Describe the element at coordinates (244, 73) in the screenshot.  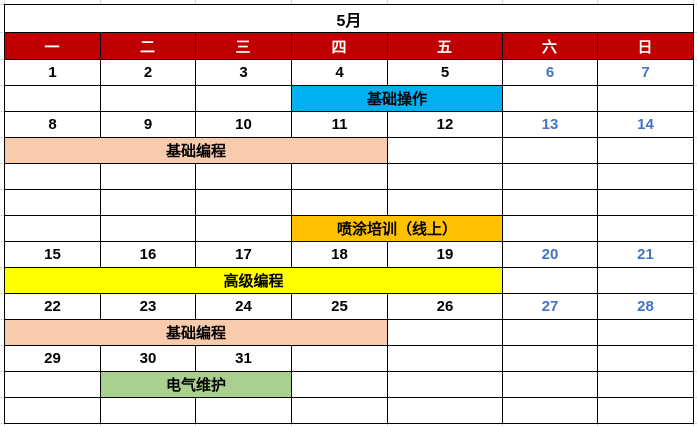
I see `date-cell: 3` at that location.